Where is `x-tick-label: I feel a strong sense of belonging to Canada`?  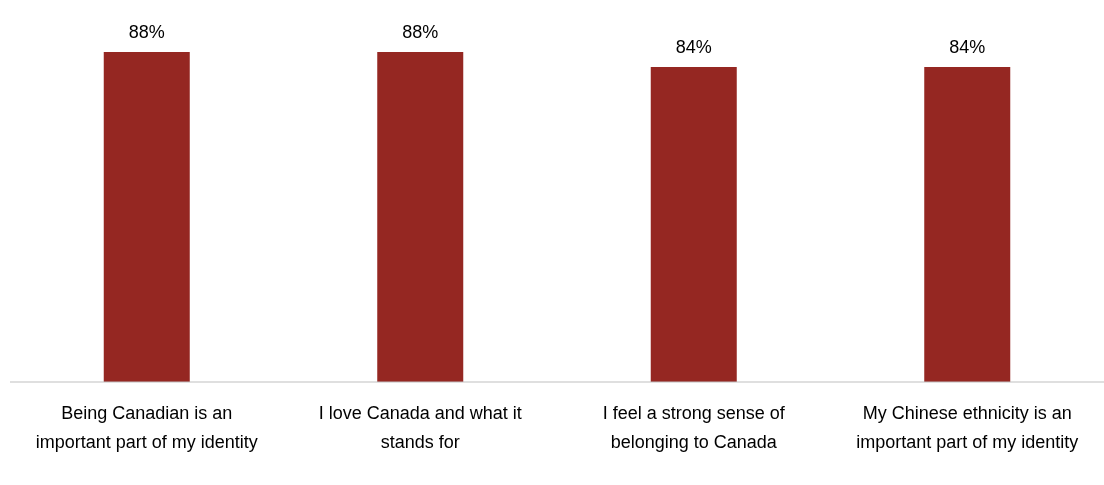
x-tick-label: I feel a strong sense of belonging to Canada is located at coordinates (694, 427).